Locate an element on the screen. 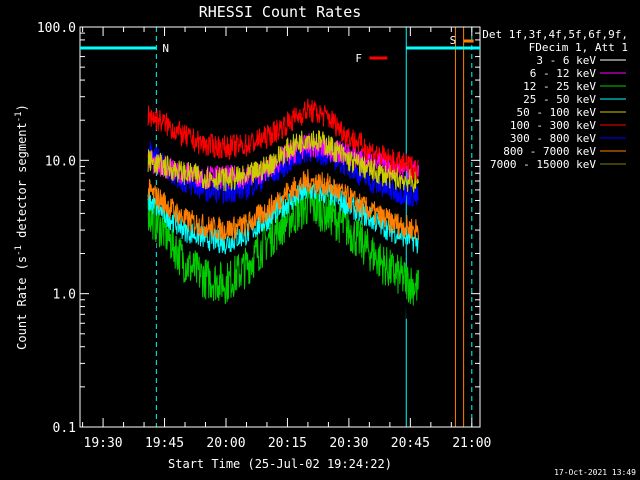 The image size is (640, 480). x-axis-label: Start Time (25-Jul-02 19:24:22) is located at coordinates (280, 464).